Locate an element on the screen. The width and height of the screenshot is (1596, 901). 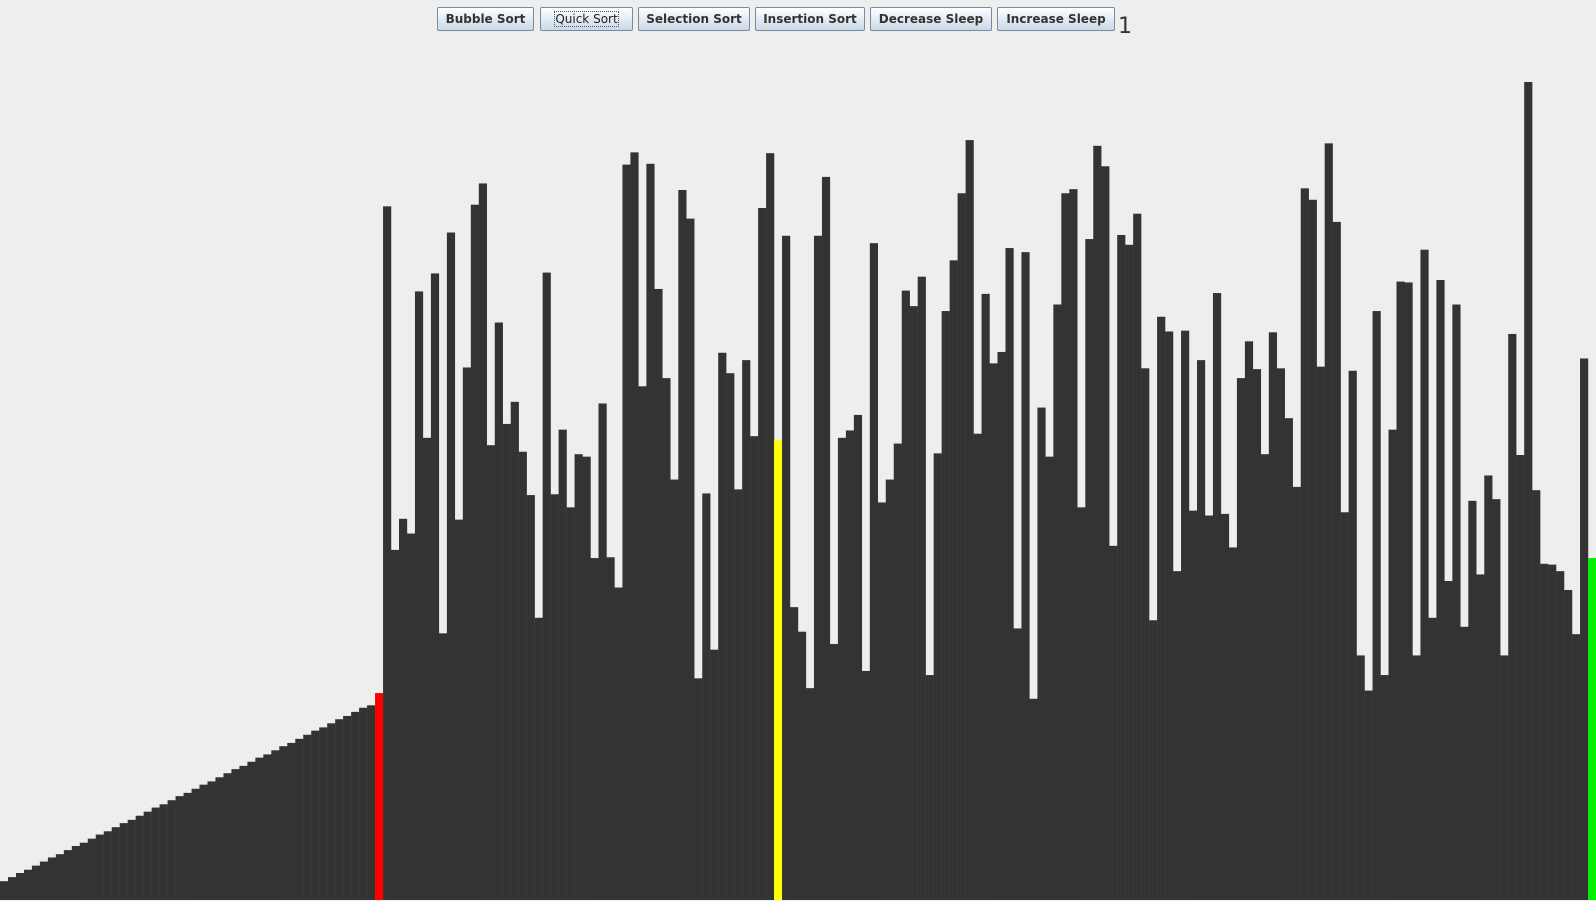
decrease-sleep-button: Decrease Sleep is located at coordinates (931, 19).